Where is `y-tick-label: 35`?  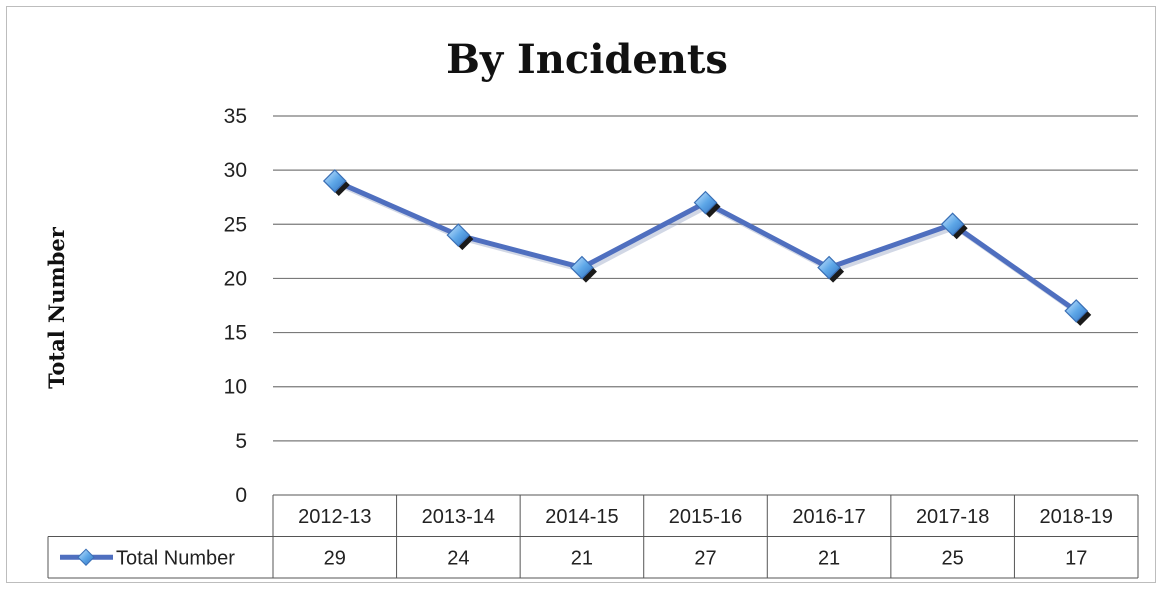 y-tick-label: 35 is located at coordinates (235, 116).